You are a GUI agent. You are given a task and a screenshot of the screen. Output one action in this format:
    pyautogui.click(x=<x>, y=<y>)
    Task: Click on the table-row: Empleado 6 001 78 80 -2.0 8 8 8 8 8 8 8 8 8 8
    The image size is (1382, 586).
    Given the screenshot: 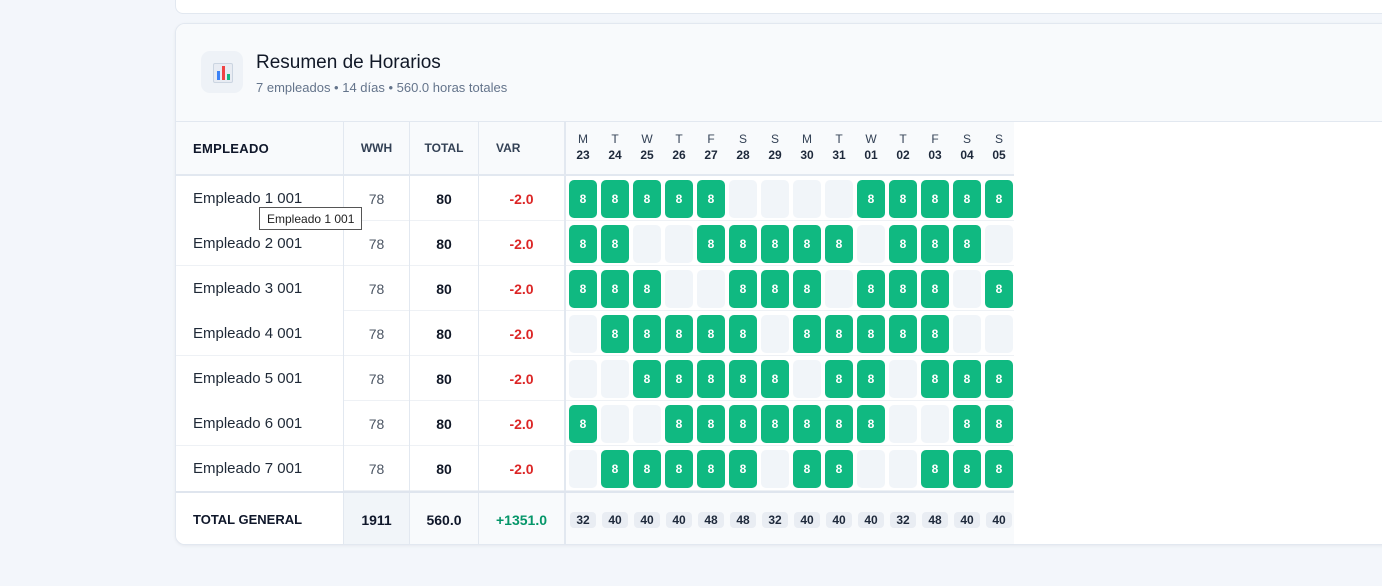 What is the action you would take?
    pyautogui.click(x=595, y=423)
    